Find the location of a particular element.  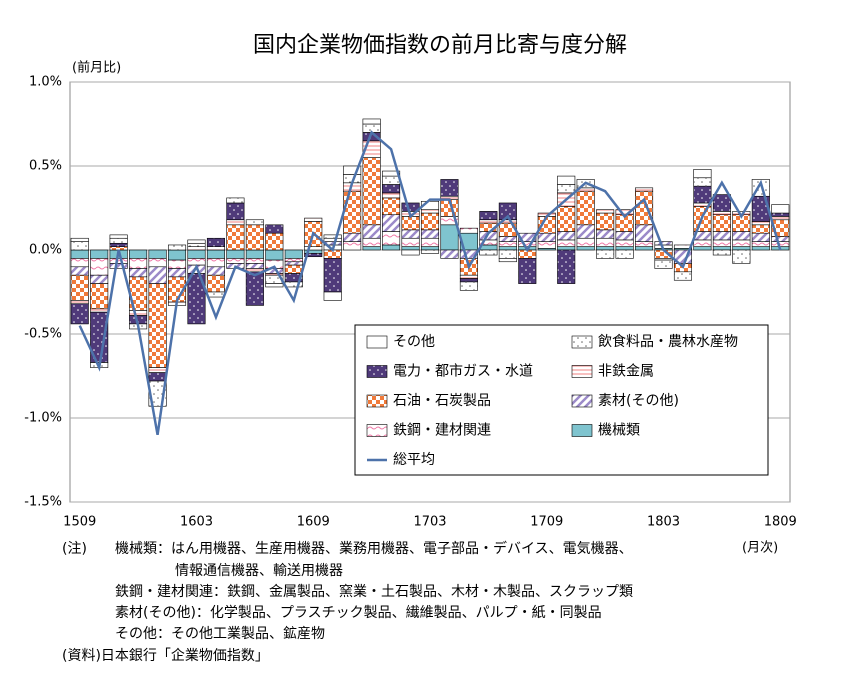

legend-label: 鉄鋼・建材関連 is located at coordinates (442, 431).